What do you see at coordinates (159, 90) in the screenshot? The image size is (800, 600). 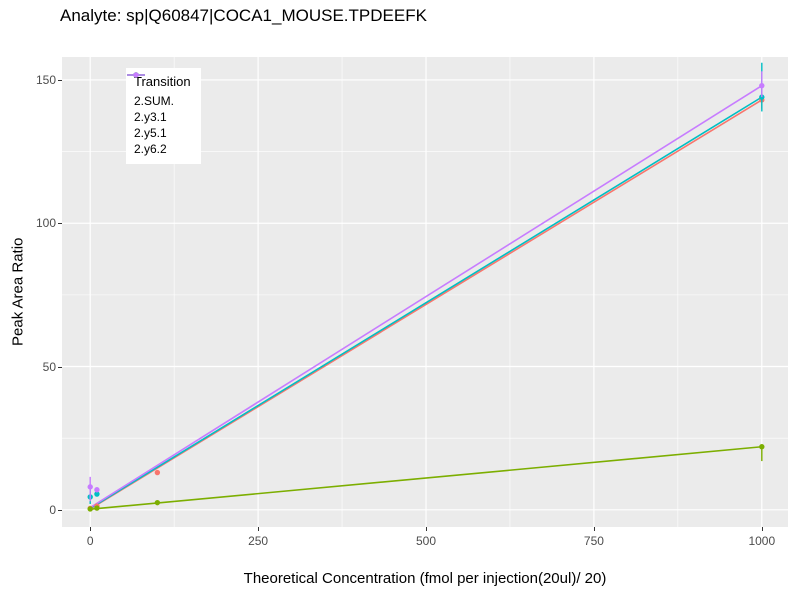 I see `legend-item: 2.SUM.` at bounding box center [159, 90].